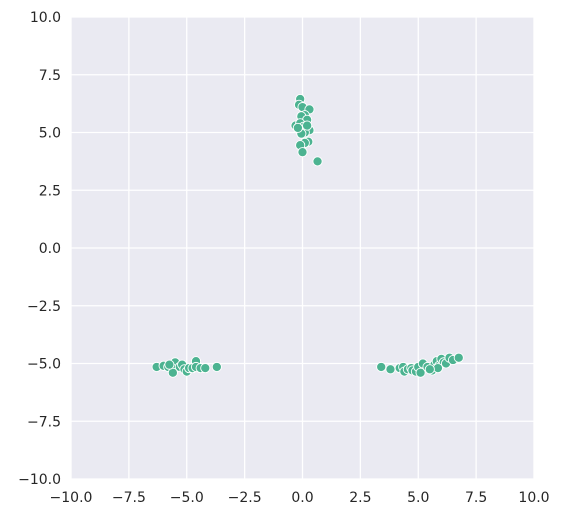 This screenshot has width=562, height=516. I want to click on x-tick-label: 2.5, so click(360, 498).